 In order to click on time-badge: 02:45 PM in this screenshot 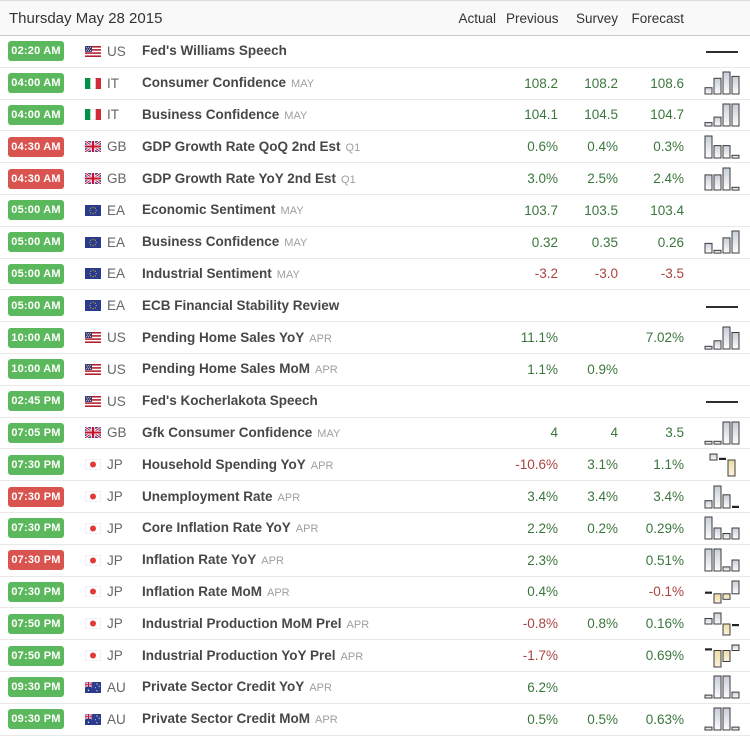, I will do `click(36, 401)`.